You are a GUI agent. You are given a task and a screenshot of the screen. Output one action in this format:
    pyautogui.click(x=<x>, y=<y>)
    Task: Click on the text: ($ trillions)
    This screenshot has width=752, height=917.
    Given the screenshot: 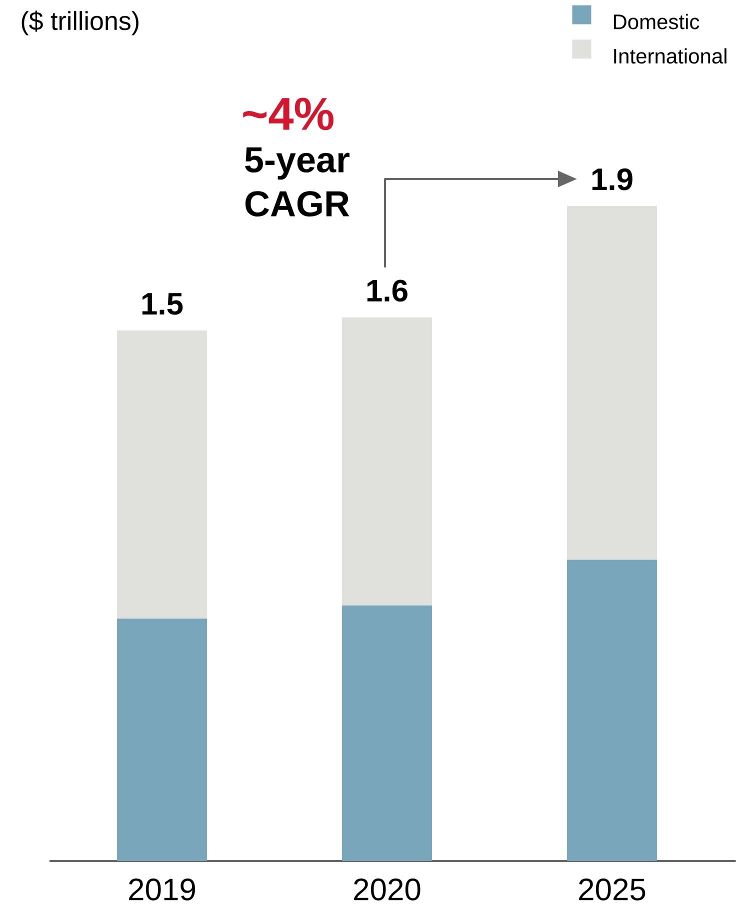 What is the action you would take?
    pyautogui.click(x=80, y=23)
    